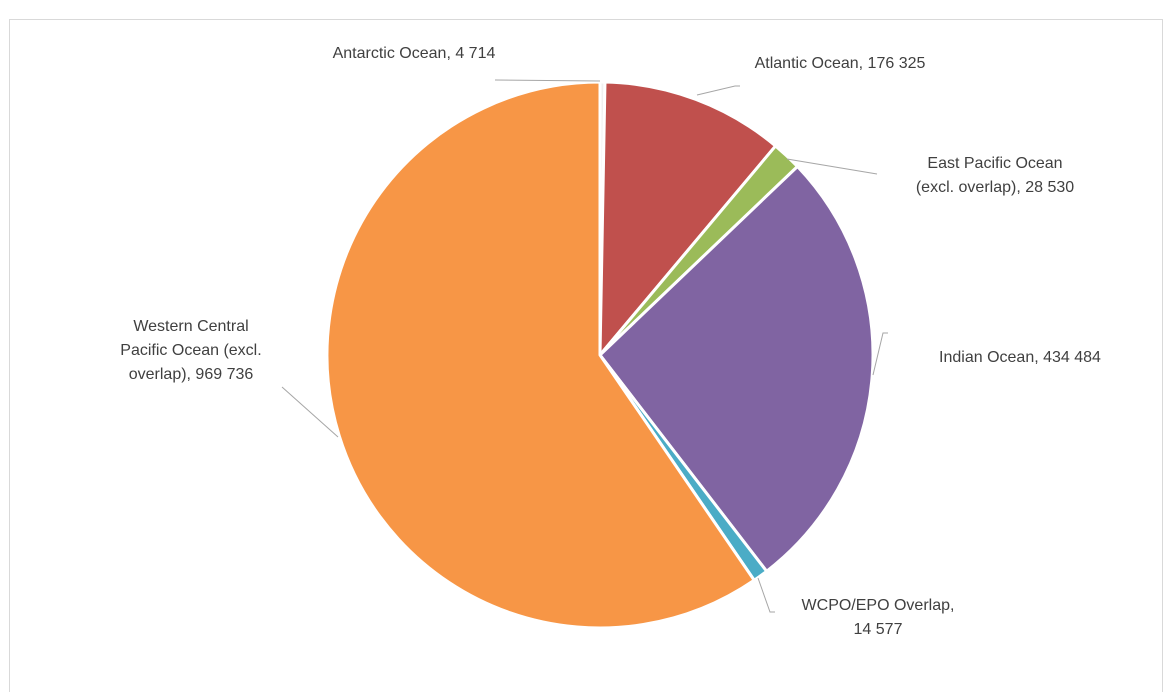  I want to click on data-label-5: WCPO/EPO Overlap, 14 577, so click(878, 617).